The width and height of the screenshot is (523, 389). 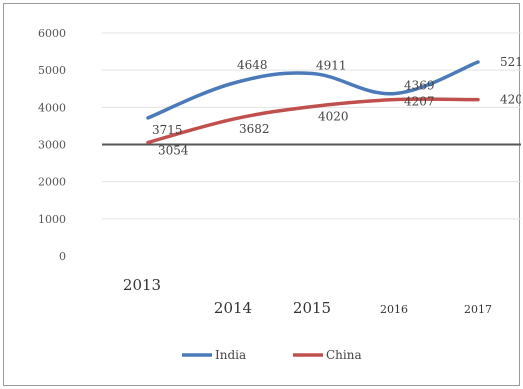 What do you see at coordinates (313, 121) in the screenshot?
I see `series-line-china` at bounding box center [313, 121].